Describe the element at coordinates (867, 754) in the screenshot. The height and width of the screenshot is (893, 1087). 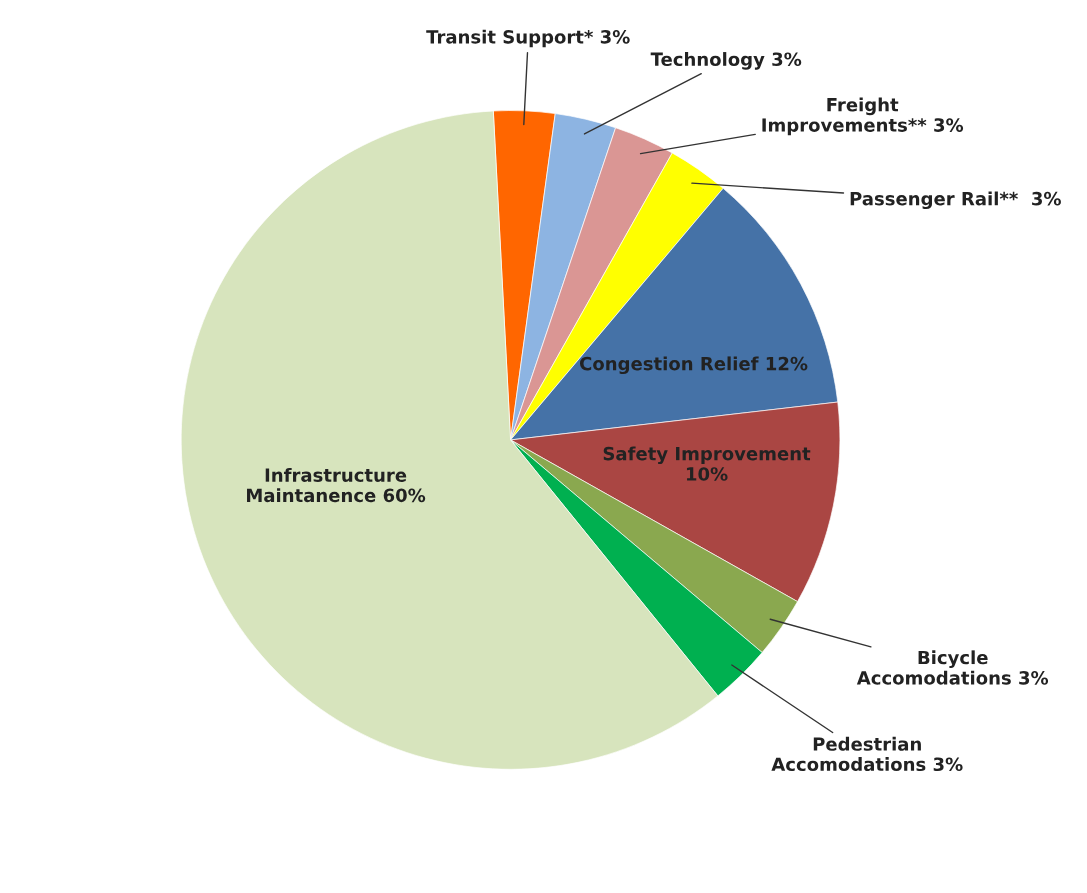
I see `slice-label: Pedestrian Accomodations 3%` at that location.